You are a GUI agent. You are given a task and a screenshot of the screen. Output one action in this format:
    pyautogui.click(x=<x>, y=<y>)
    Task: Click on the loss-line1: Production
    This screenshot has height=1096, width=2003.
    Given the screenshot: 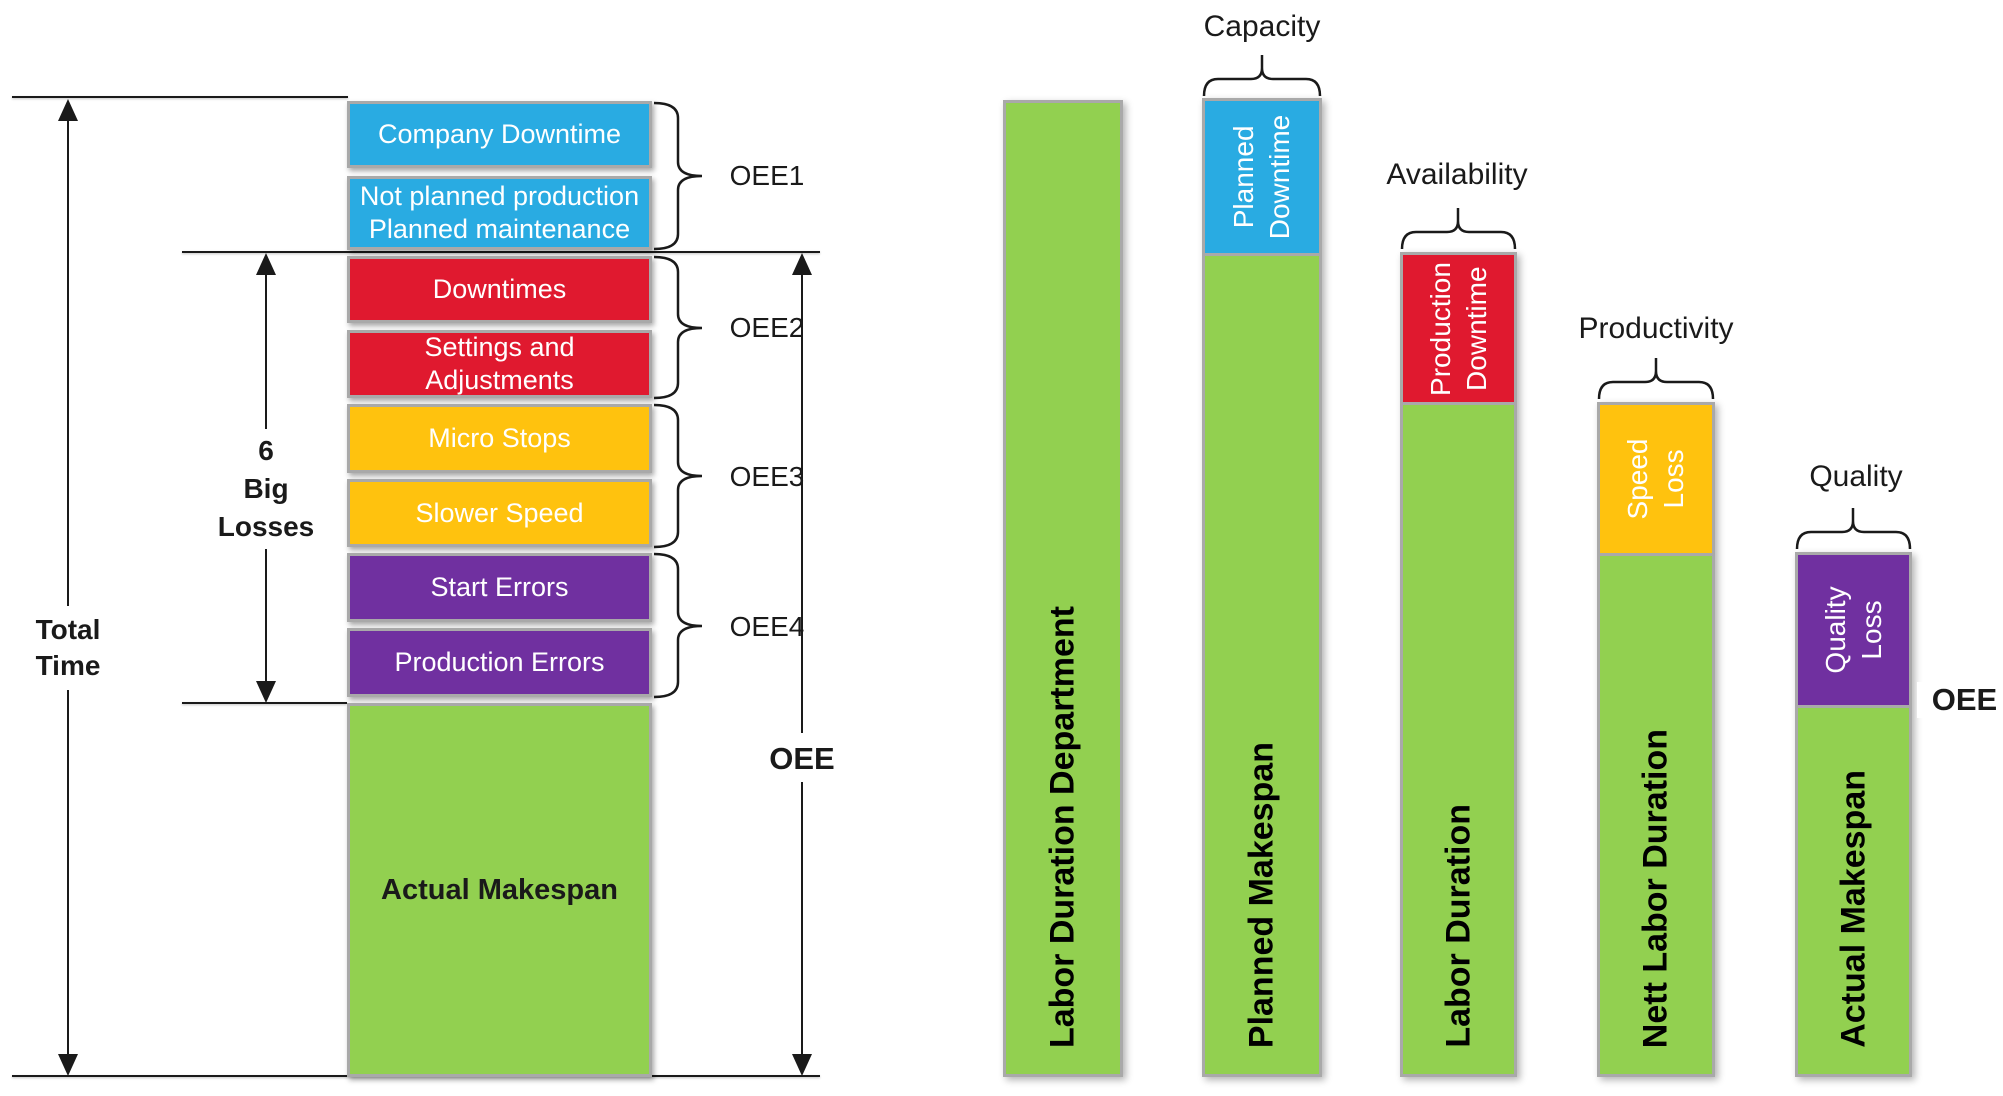 What is the action you would take?
    pyautogui.click(x=1440, y=328)
    